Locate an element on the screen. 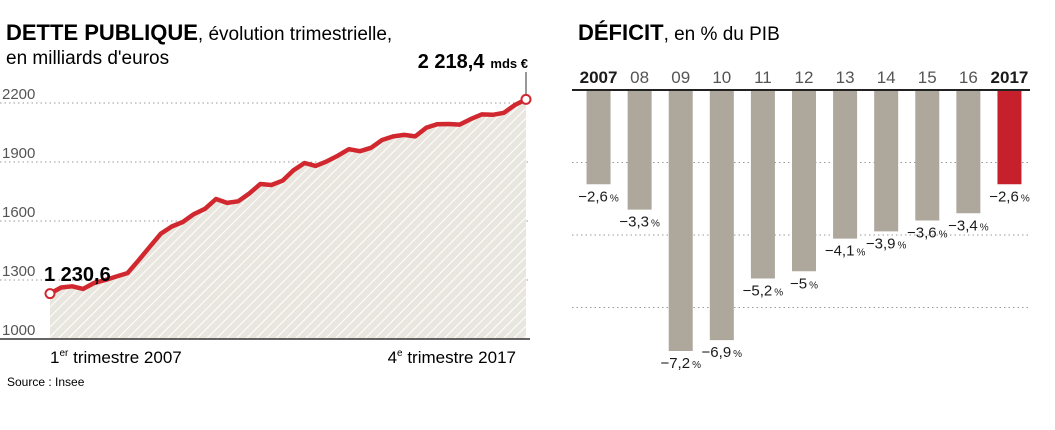 Image resolution: width=1055 pixels, height=430 pixels. deficit-category-label: 09 is located at coordinates (680, 77).